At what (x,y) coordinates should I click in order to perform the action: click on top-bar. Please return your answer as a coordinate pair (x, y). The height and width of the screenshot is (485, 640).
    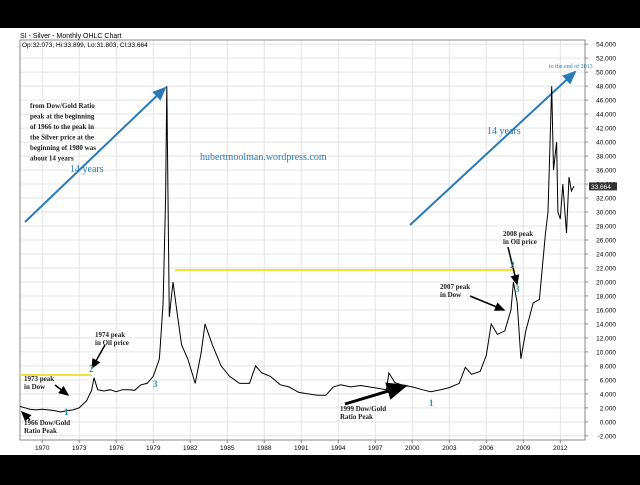
    Looking at the image, I should click on (320, 14).